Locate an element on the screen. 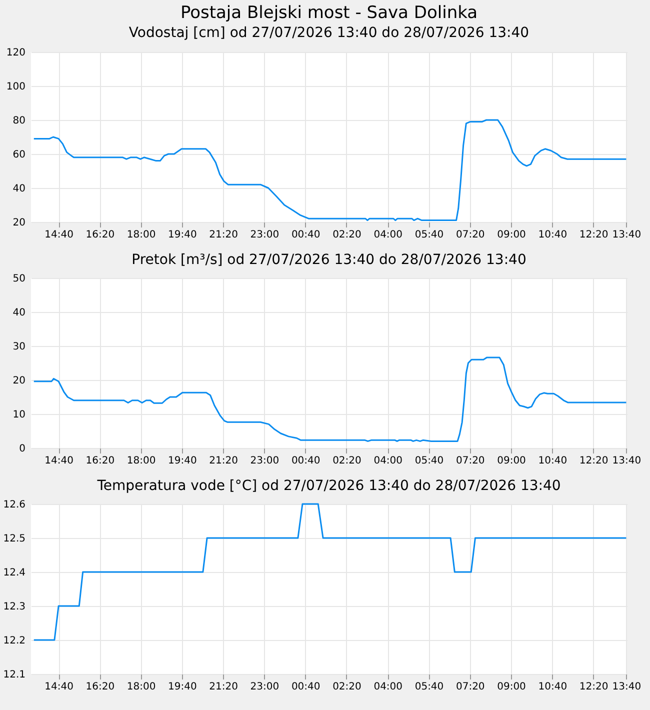 The width and height of the screenshot is (650, 710). y-tick-label: 12.2 is located at coordinates (14, 641).